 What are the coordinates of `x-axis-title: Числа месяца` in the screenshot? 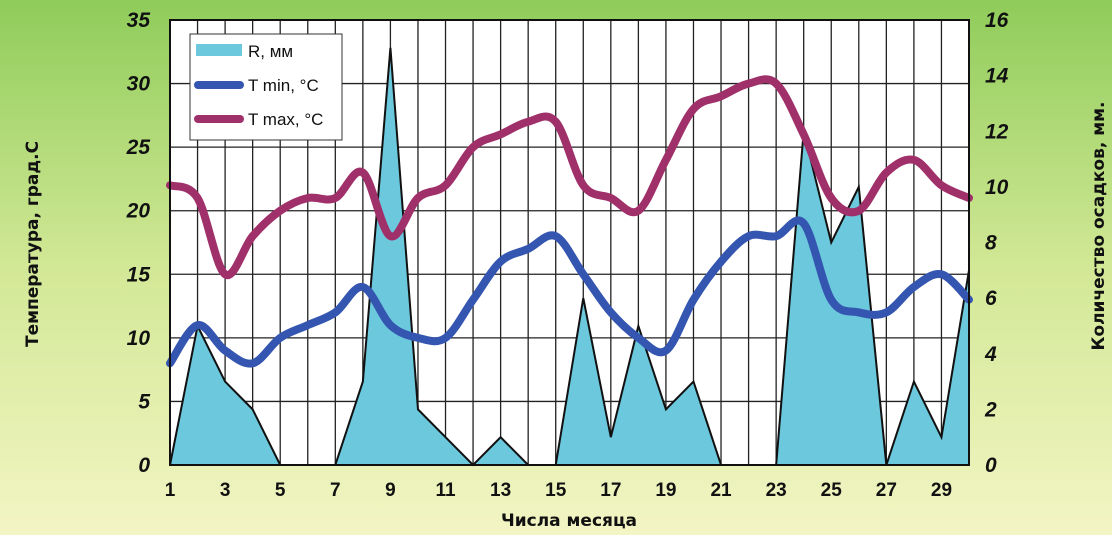 It's located at (569, 521).